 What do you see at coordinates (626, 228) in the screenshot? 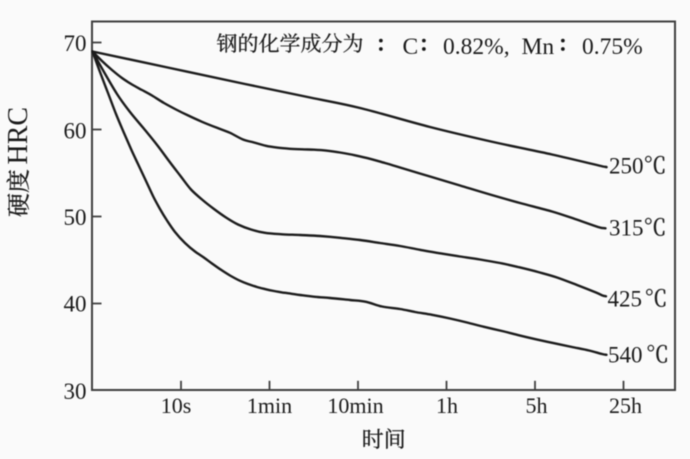
I see `svg-text: 315` at bounding box center [626, 228].